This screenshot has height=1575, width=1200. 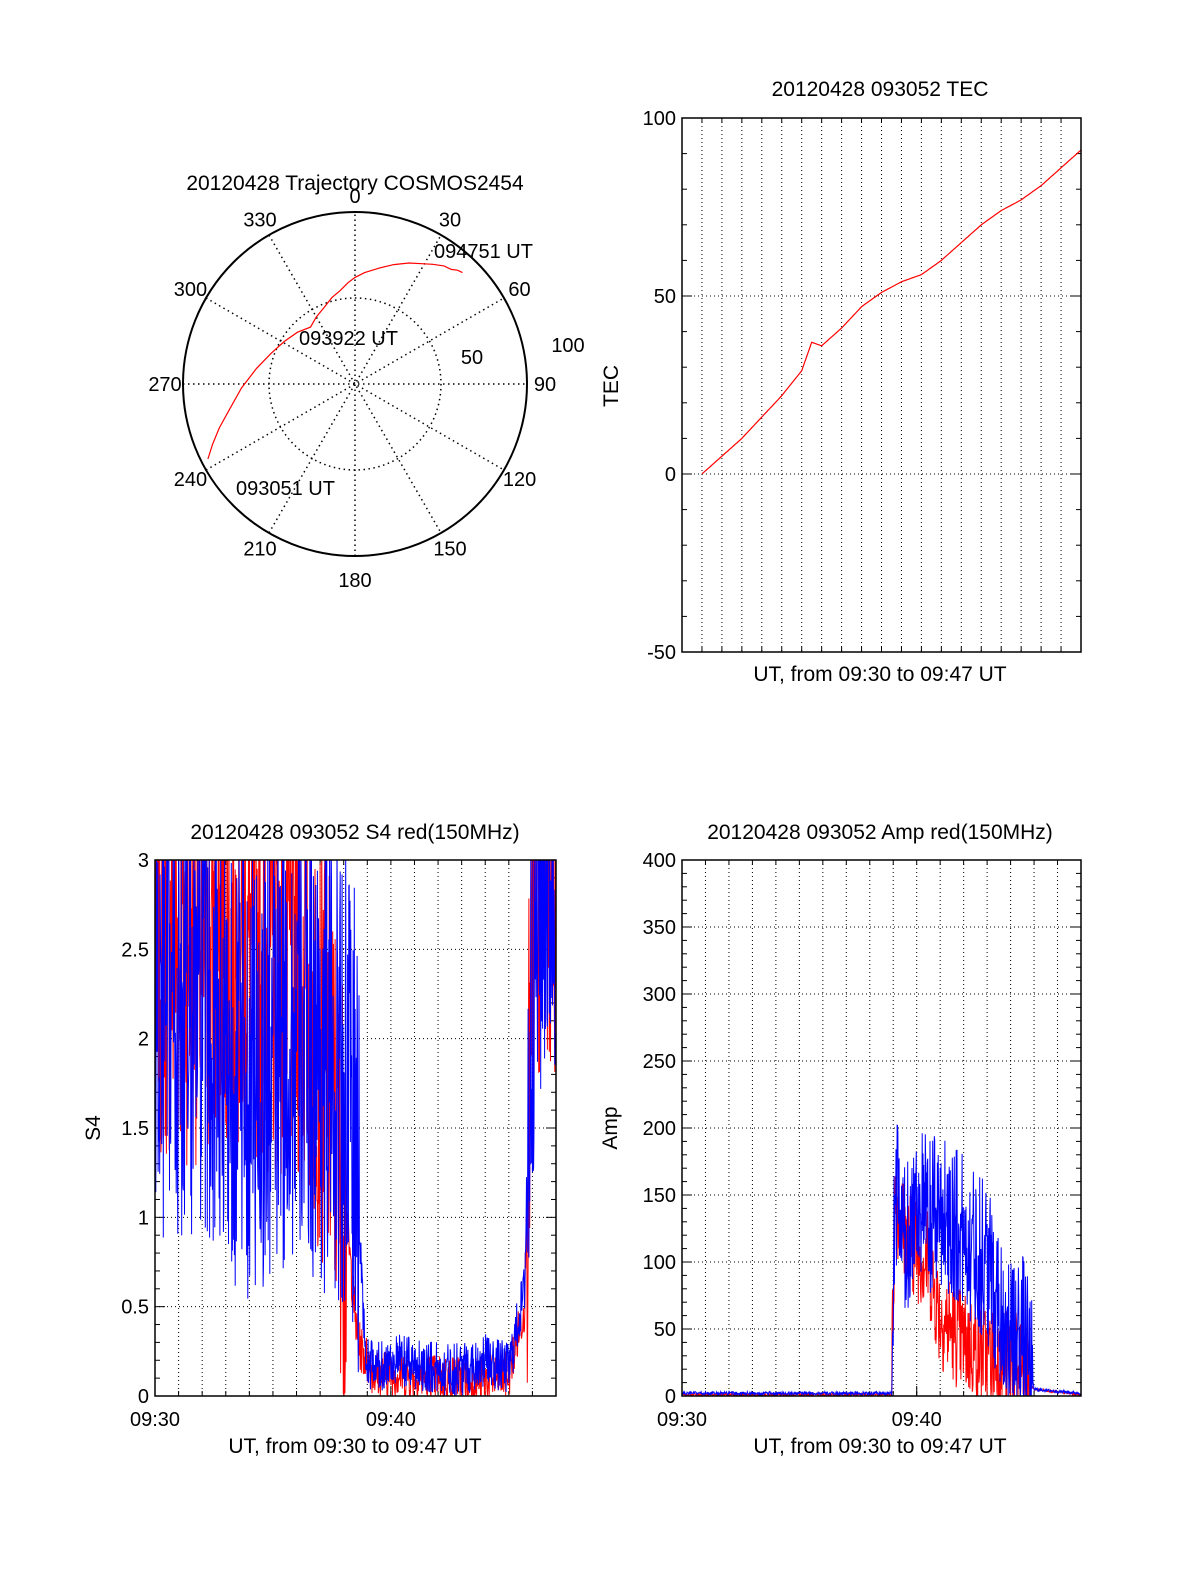 What do you see at coordinates (880, 89) in the screenshot?
I see `tec-title: 20120428 093052 TEC` at bounding box center [880, 89].